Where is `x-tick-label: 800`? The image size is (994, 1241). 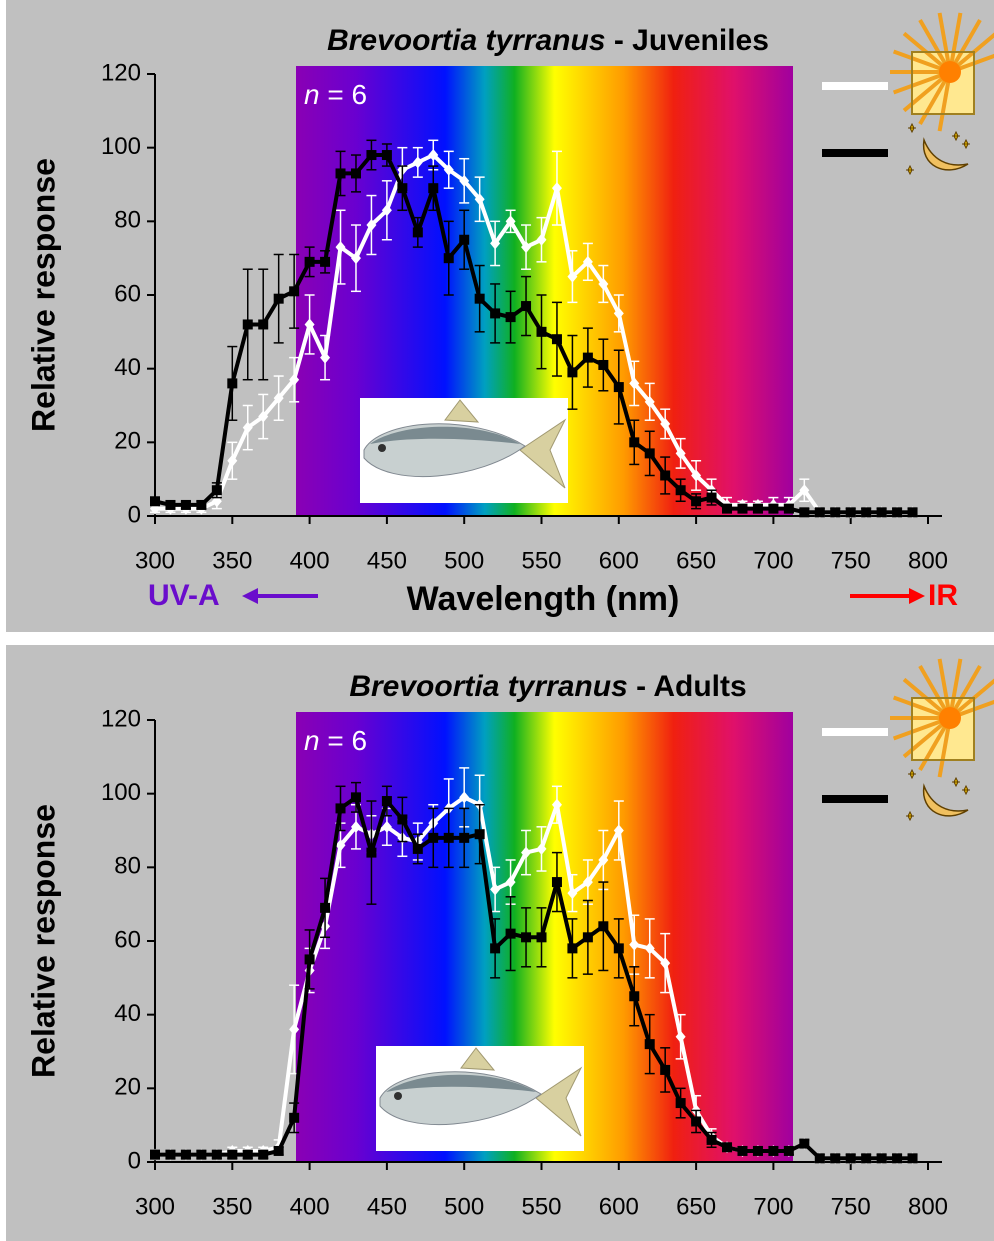
x-tick-label: 800 is located at coordinates (928, 560).